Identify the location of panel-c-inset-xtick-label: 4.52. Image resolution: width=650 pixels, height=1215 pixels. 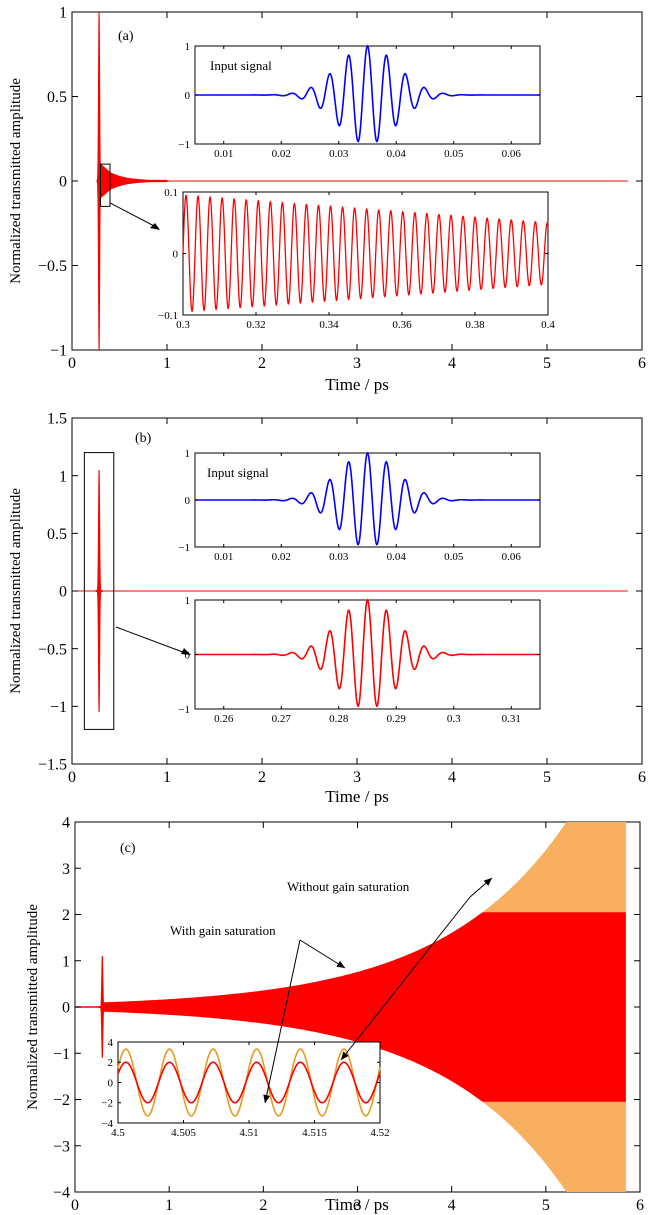
(379, 1133).